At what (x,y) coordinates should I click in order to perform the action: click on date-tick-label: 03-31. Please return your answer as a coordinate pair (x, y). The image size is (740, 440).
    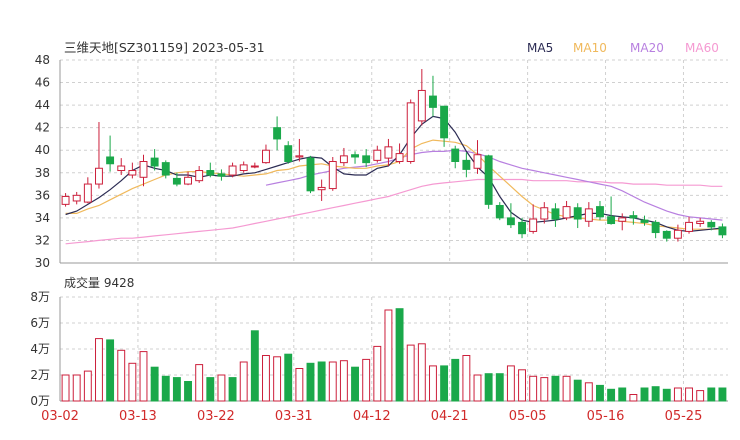
    Looking at the image, I should click on (294, 416).